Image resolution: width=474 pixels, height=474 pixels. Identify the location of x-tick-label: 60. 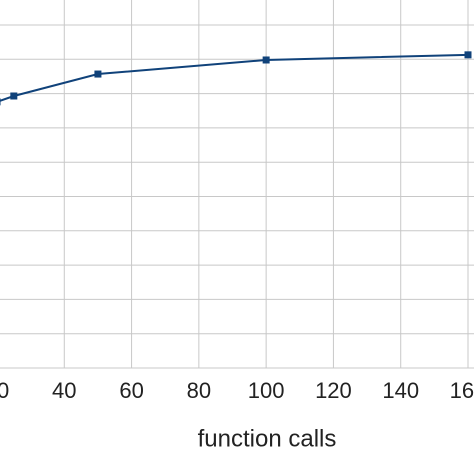
(131, 390).